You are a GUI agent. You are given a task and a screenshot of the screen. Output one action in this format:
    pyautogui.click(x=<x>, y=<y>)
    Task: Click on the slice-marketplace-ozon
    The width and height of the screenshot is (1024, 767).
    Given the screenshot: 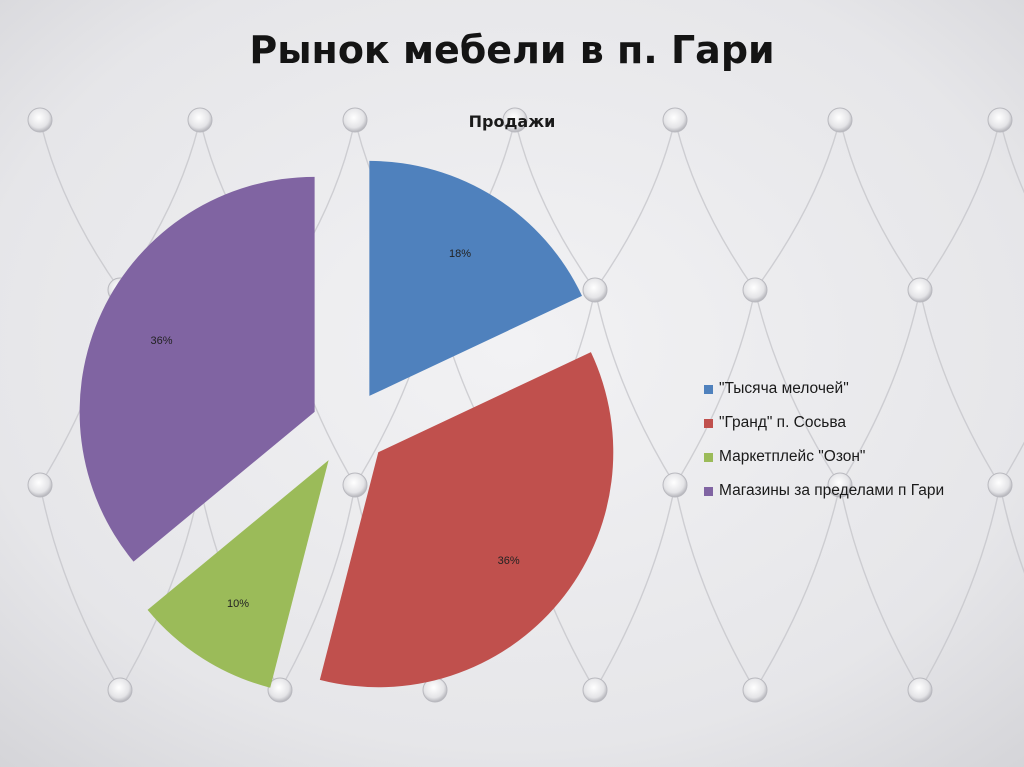 What is the action you would take?
    pyautogui.click(x=238, y=574)
    